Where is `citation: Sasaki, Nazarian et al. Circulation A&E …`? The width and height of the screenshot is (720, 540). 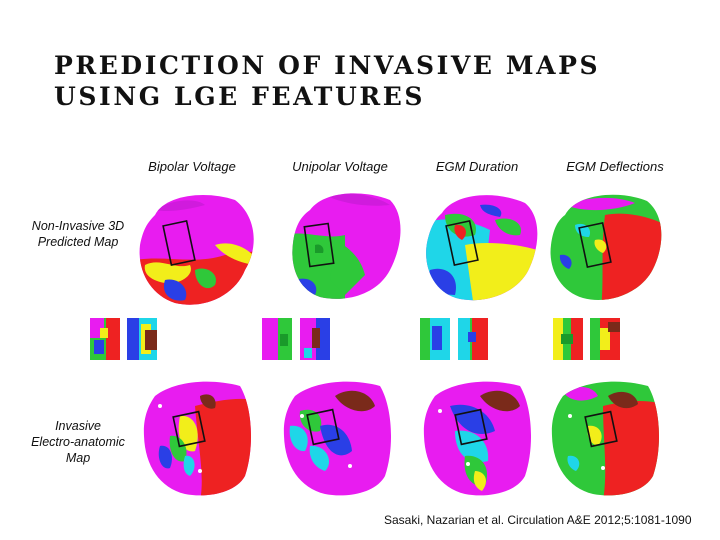 citation: Sasaki, Nazarian et al. Circulation A&E … is located at coordinates (538, 520).